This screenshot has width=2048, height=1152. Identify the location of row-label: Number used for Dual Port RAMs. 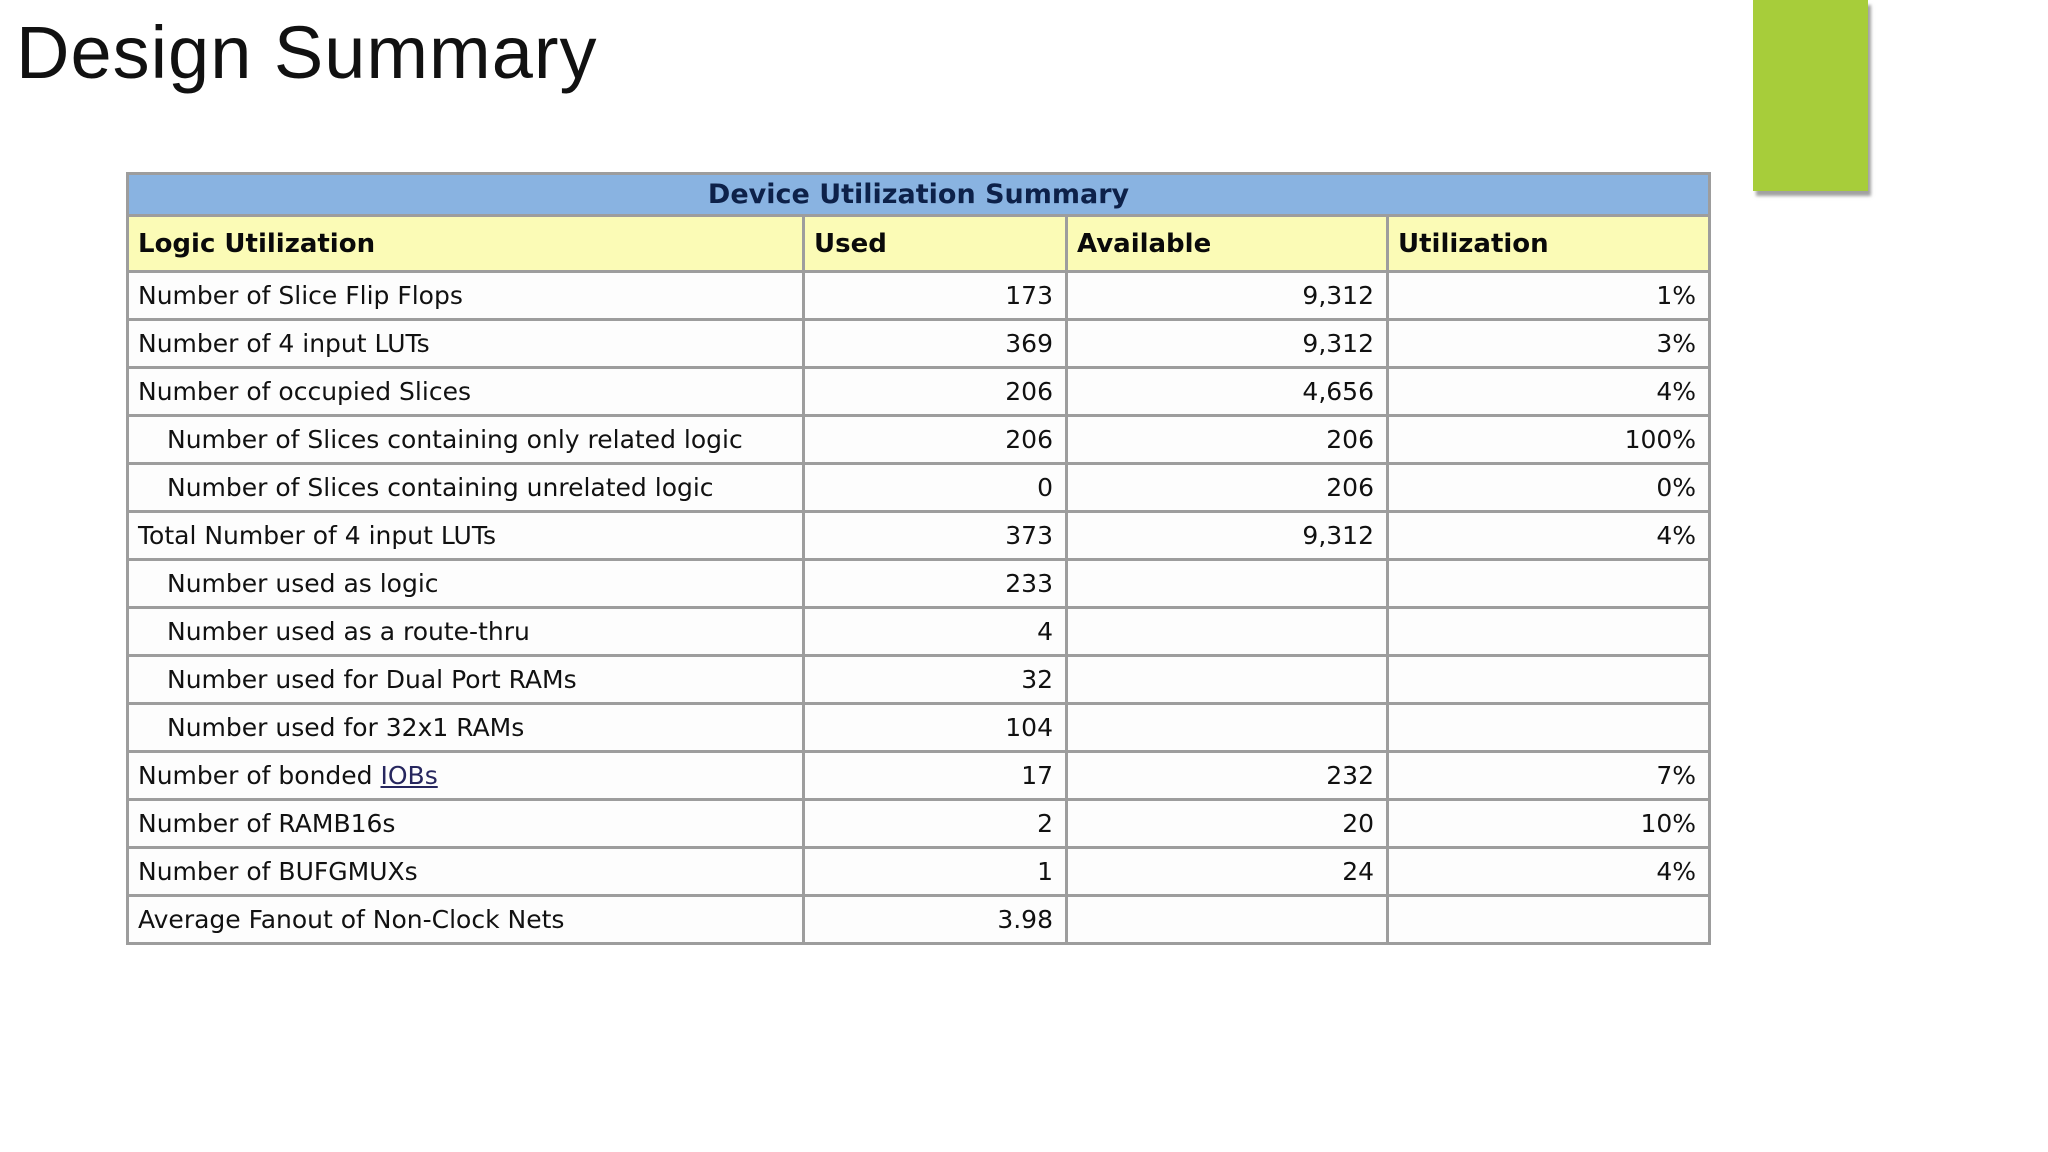
(372, 679).